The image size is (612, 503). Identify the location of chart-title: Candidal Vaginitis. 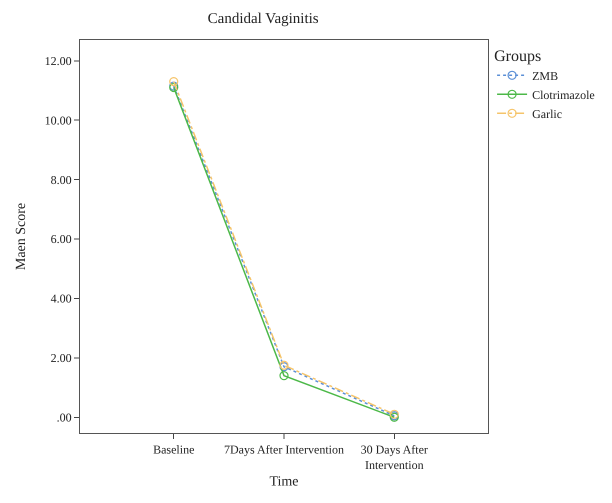
(263, 19).